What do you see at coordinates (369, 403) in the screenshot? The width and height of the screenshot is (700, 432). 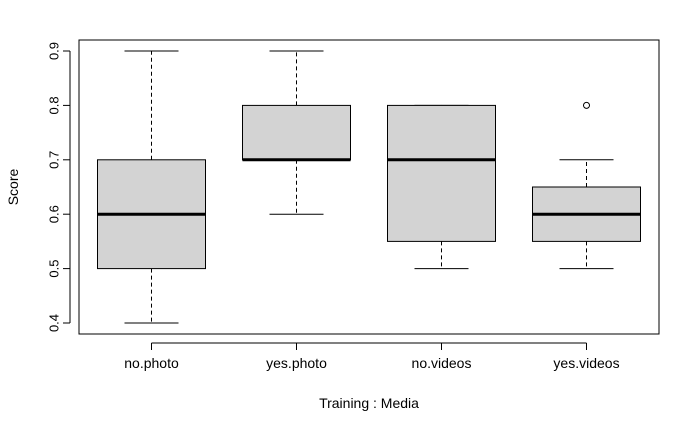 I see `x-axis-label: Training : Media` at bounding box center [369, 403].